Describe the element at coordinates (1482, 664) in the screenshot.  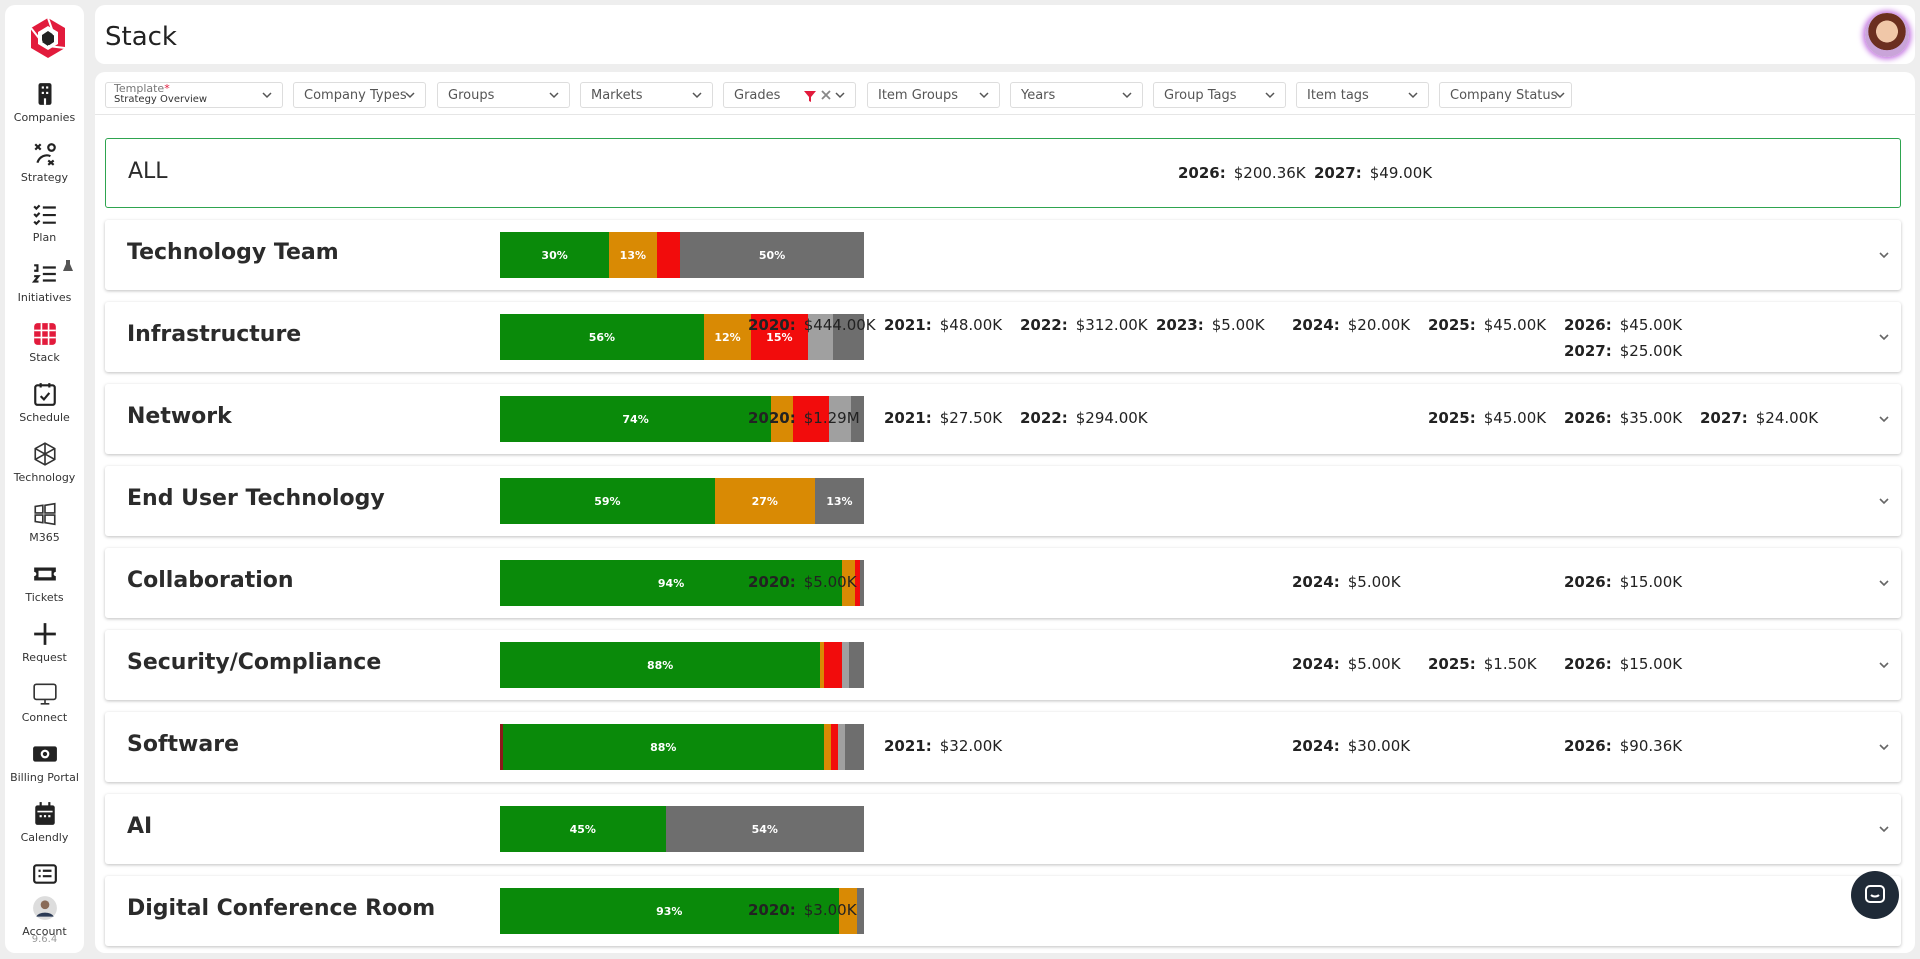
I see `year-cost: 2025: $1.50K` at that location.